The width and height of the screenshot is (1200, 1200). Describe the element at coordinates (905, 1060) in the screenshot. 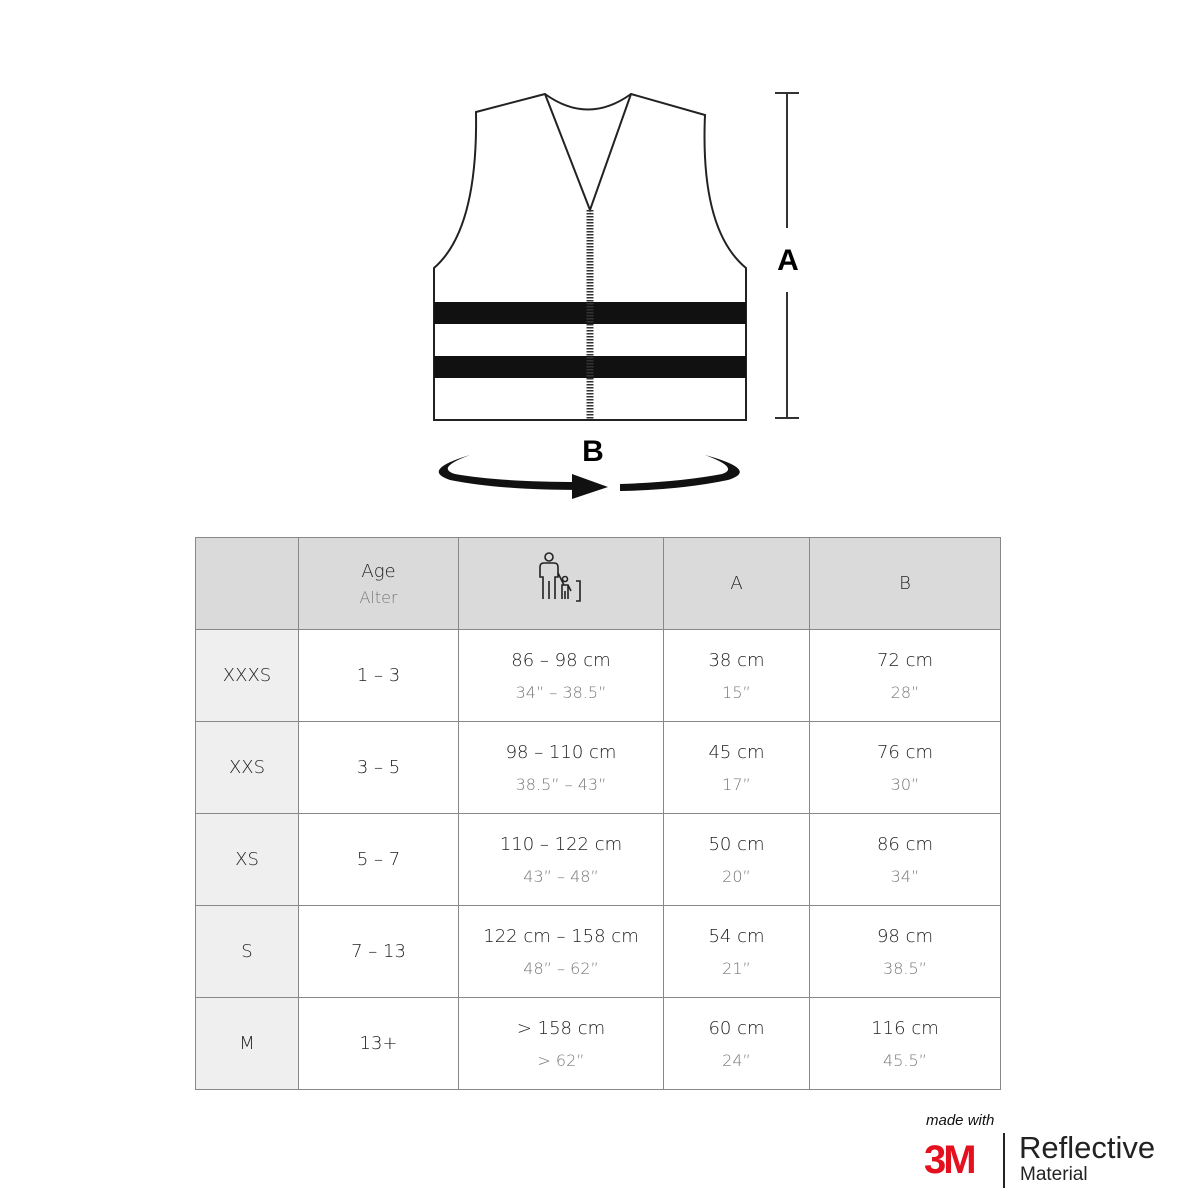

I see `b-inches: 45.5”` at that location.